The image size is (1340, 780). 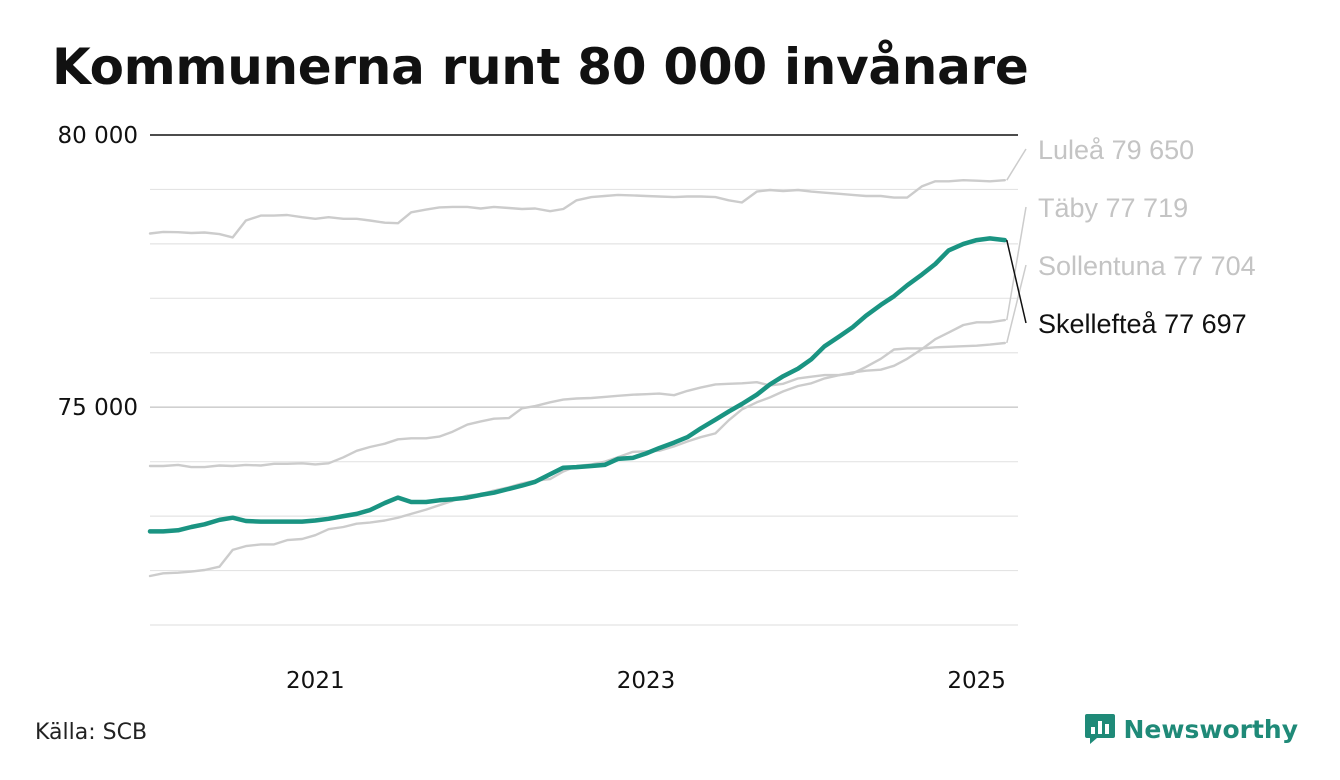 I want to click on chart-title: Kommunerna runt 80 000 invånare, so click(x=540, y=67).